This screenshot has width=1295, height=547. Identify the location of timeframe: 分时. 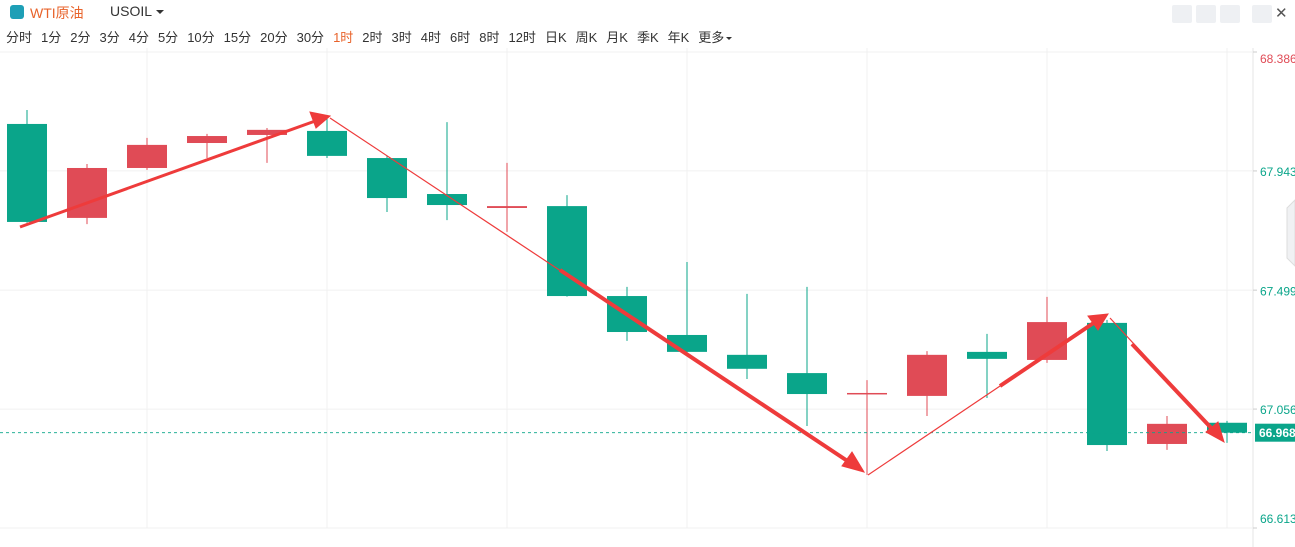
(19, 37).